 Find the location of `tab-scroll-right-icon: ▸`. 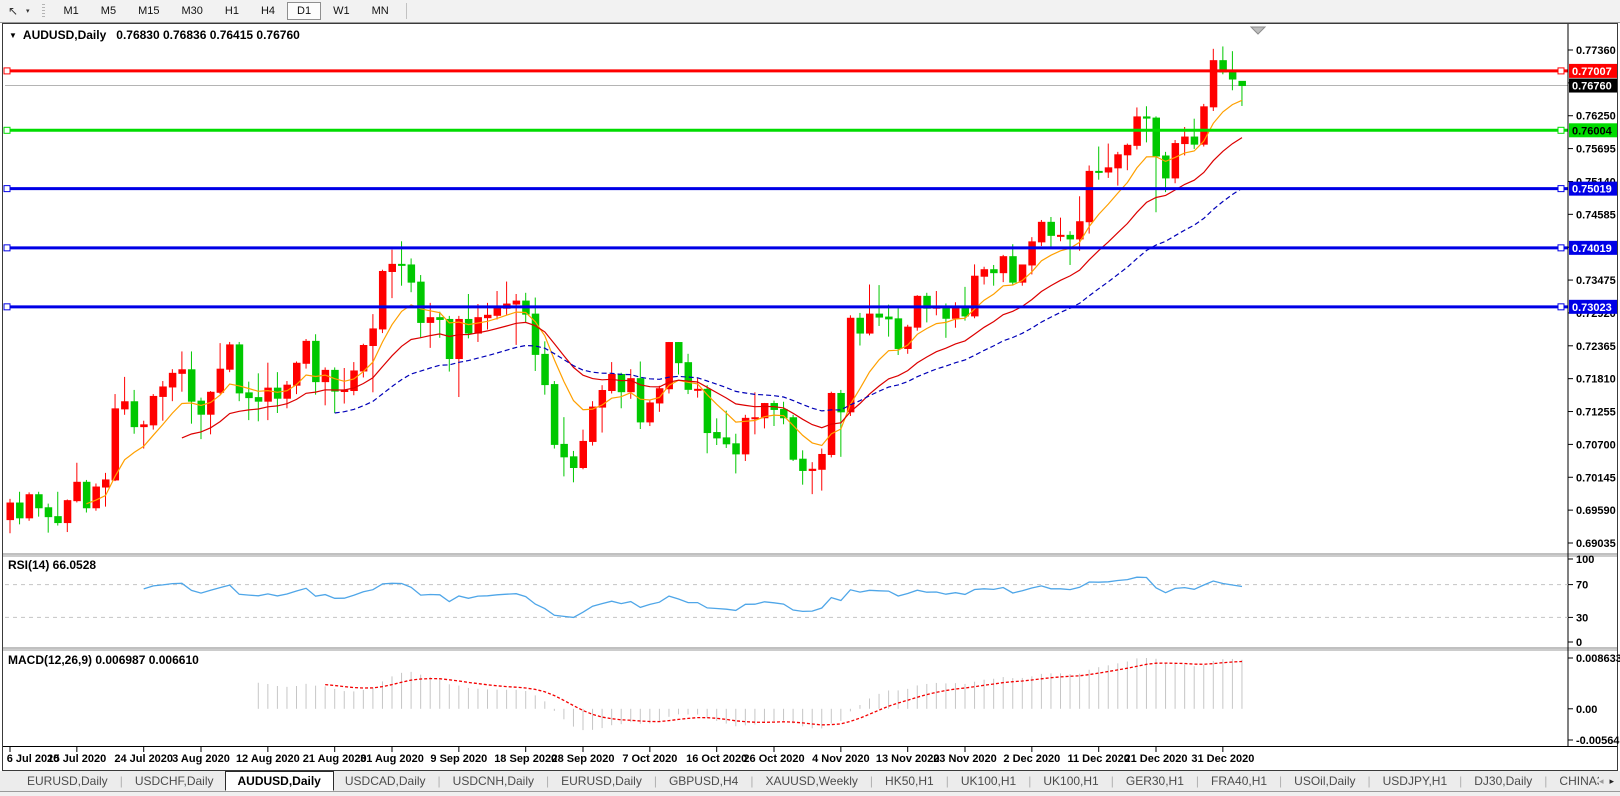

tab-scroll-right-icon: ▸ is located at coordinates (1611, 780).